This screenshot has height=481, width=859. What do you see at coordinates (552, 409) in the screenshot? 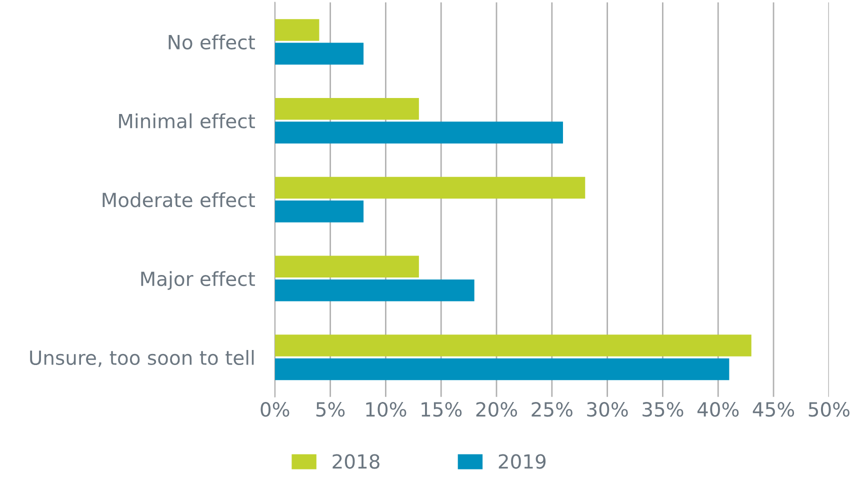
I see `x-tick-label: 25%` at bounding box center [552, 409].